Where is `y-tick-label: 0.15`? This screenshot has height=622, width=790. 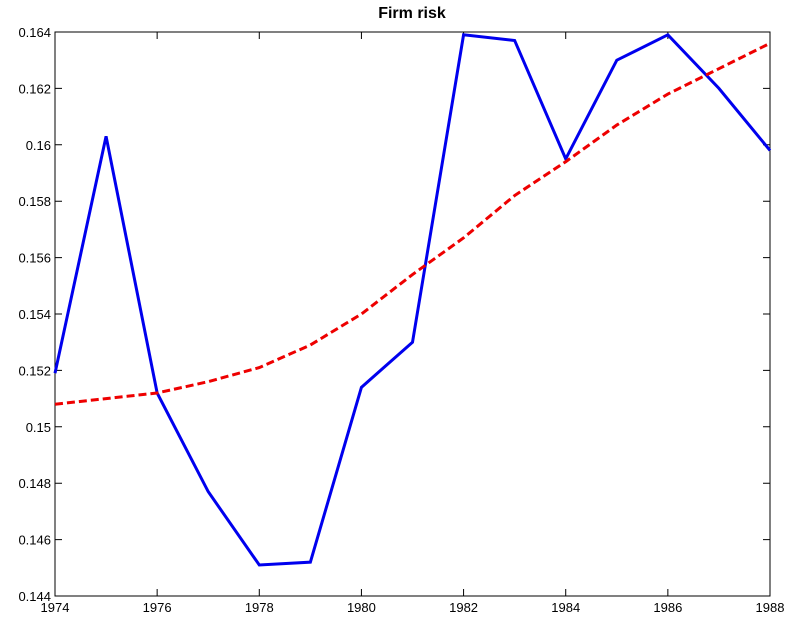
y-tick-label: 0.15 is located at coordinates (38, 427).